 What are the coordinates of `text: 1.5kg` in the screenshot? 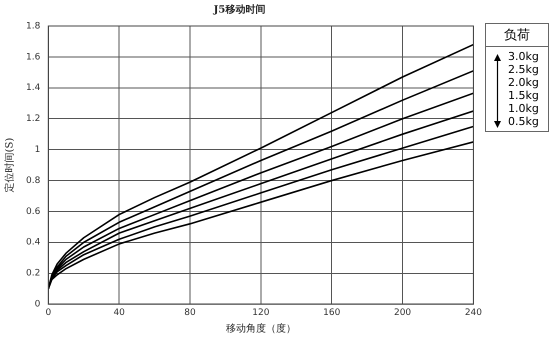 It's located at (524, 95).